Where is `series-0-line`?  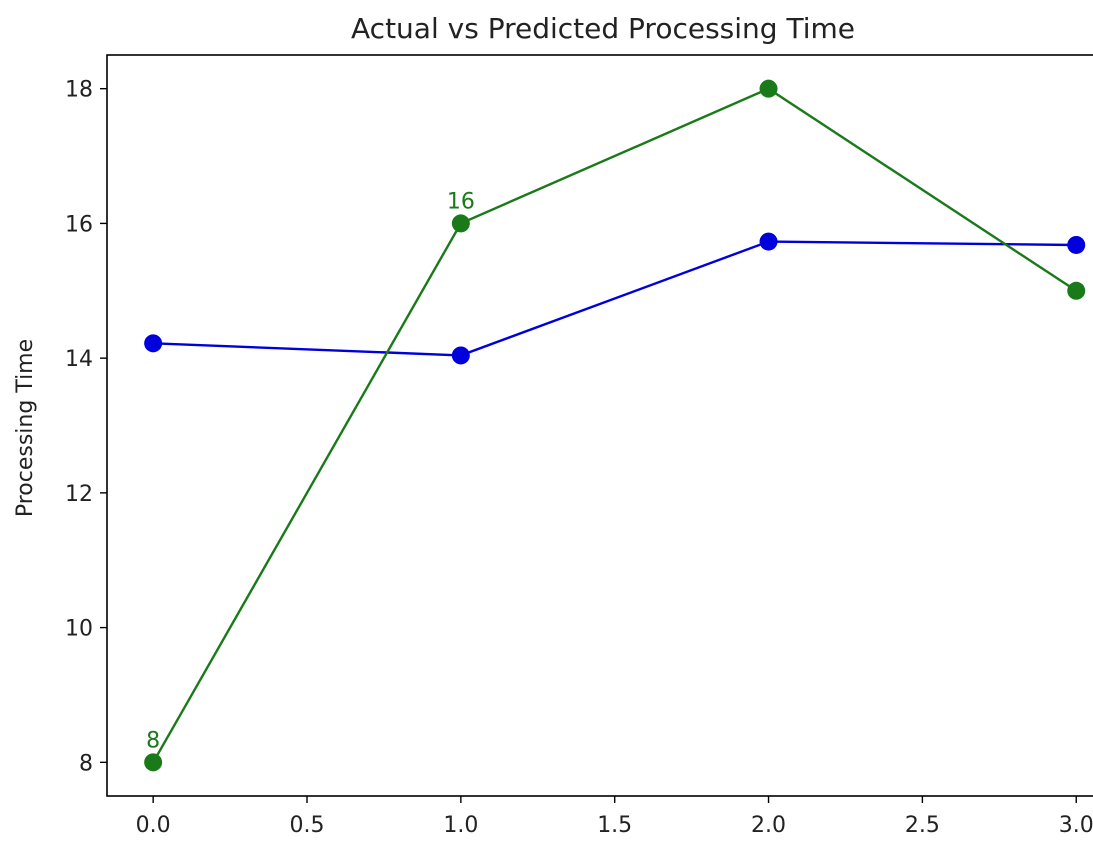 series-0-line is located at coordinates (615, 298).